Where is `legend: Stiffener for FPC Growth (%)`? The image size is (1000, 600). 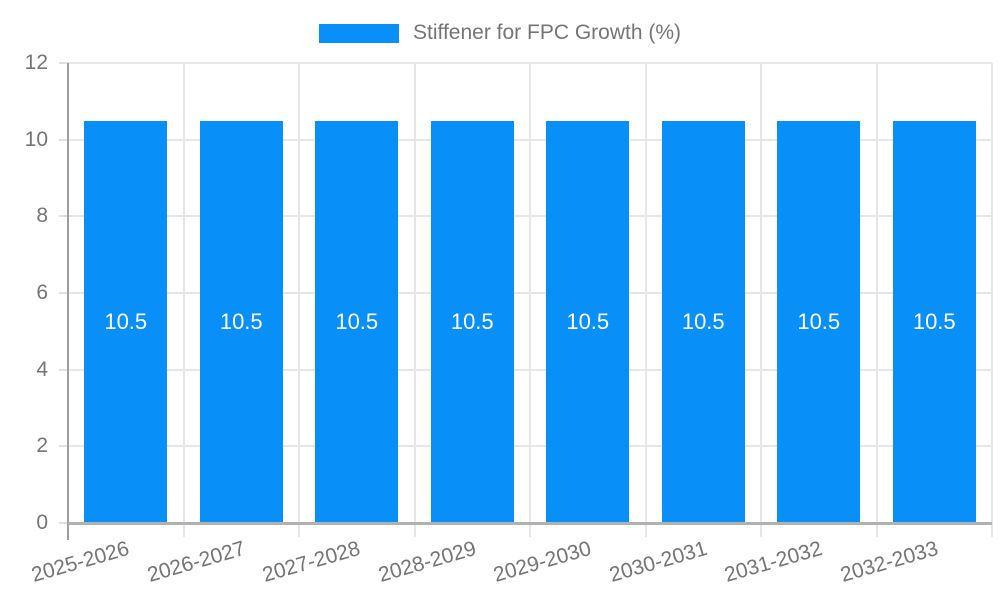 legend: Stiffener for FPC Growth (%) is located at coordinates (500, 33).